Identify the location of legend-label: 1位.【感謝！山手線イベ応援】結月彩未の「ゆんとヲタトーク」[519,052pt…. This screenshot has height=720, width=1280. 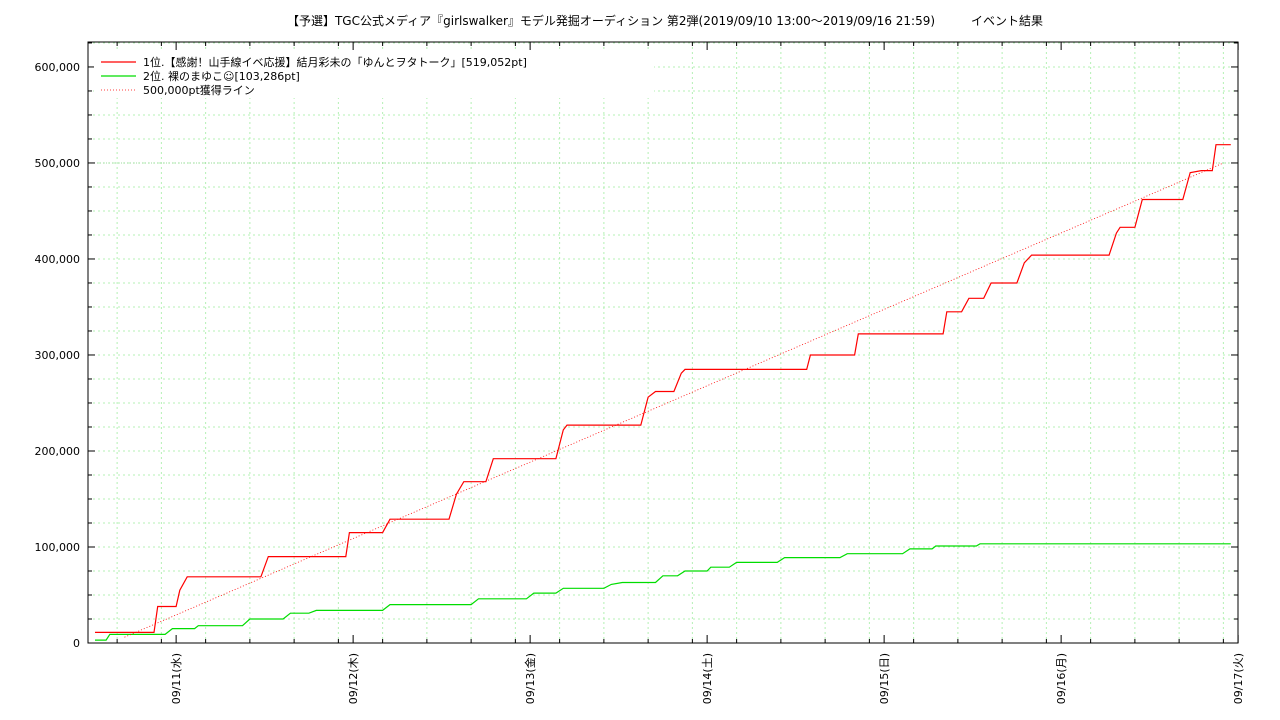
(335, 62).